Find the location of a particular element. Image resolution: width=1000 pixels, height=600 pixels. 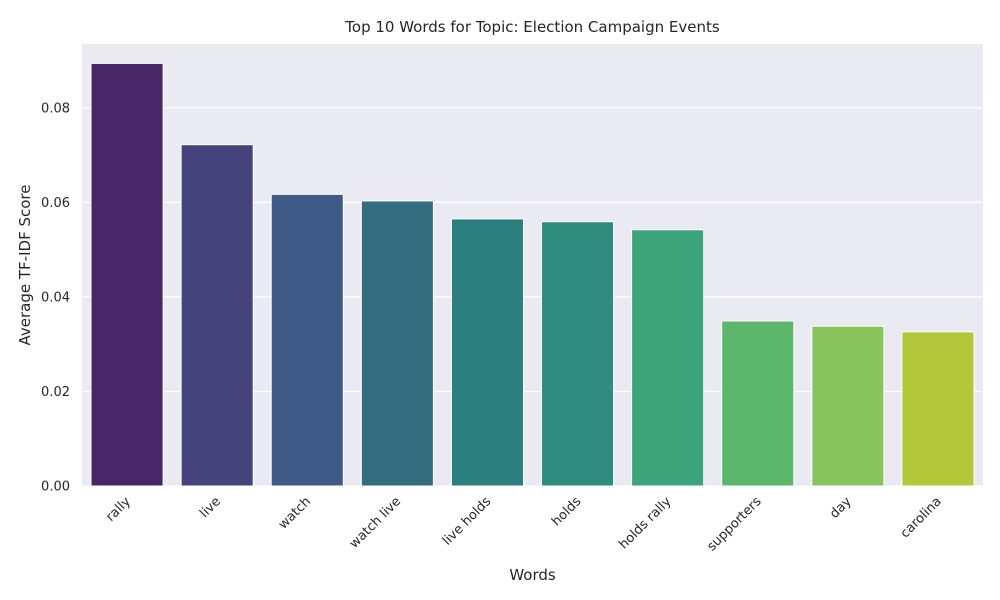

bar-rally is located at coordinates (127, 274).